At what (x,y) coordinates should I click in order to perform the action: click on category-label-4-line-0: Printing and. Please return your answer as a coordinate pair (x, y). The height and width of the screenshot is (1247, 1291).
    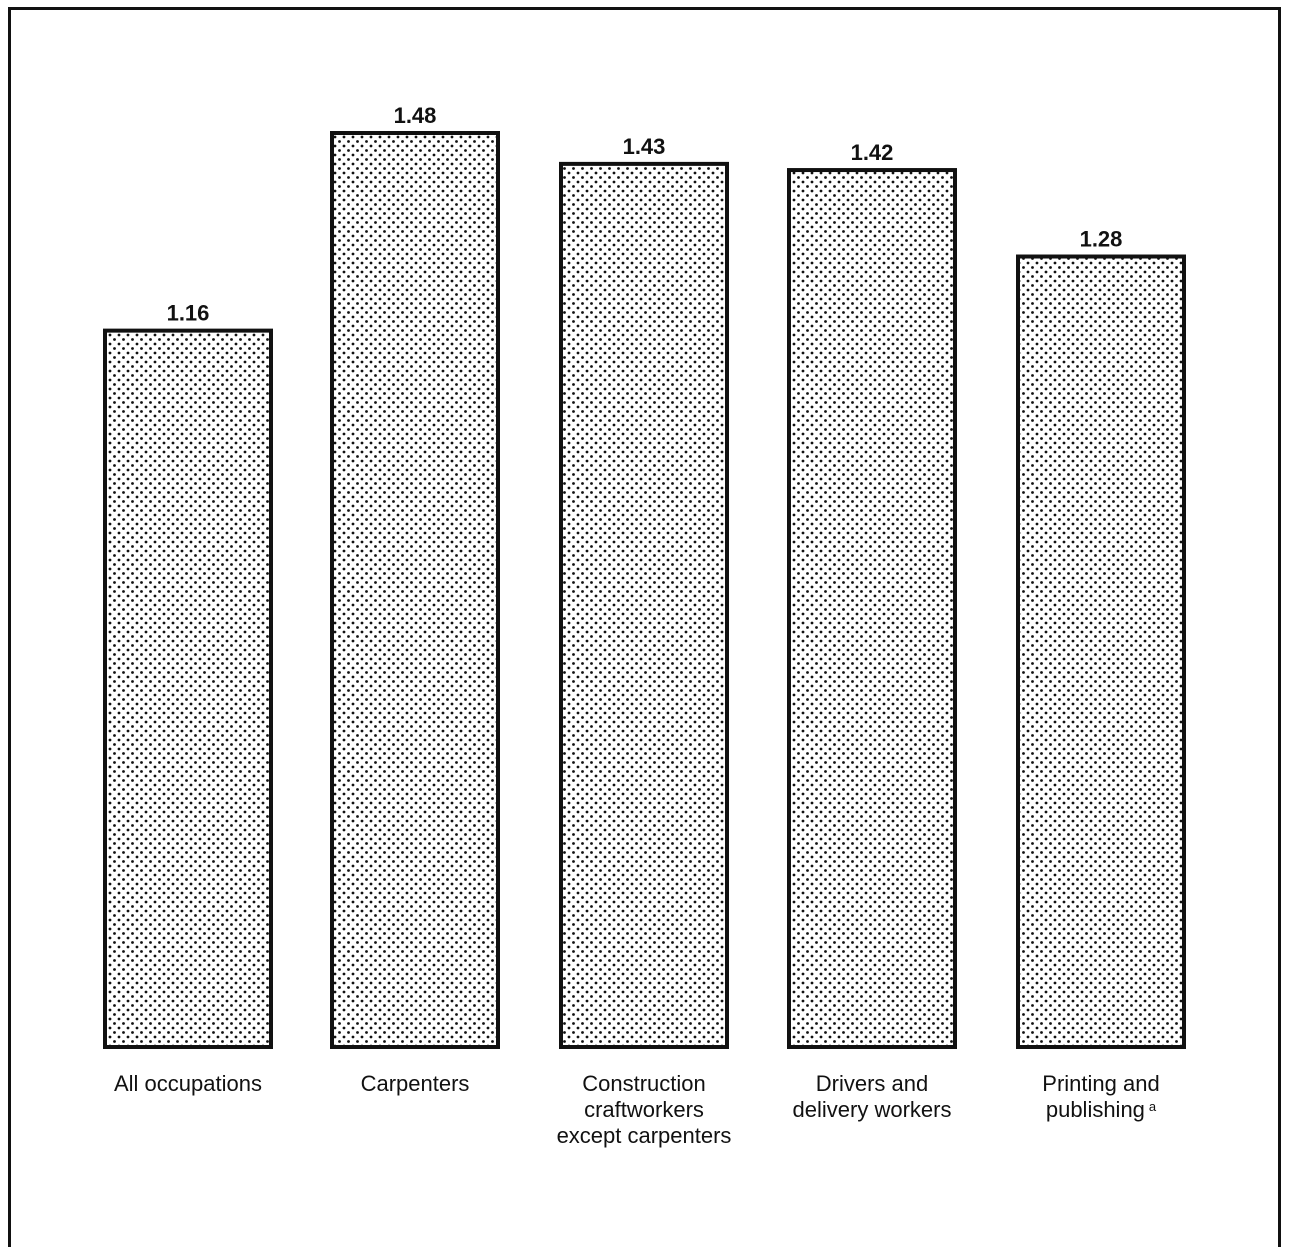
    Looking at the image, I should click on (1100, 1083).